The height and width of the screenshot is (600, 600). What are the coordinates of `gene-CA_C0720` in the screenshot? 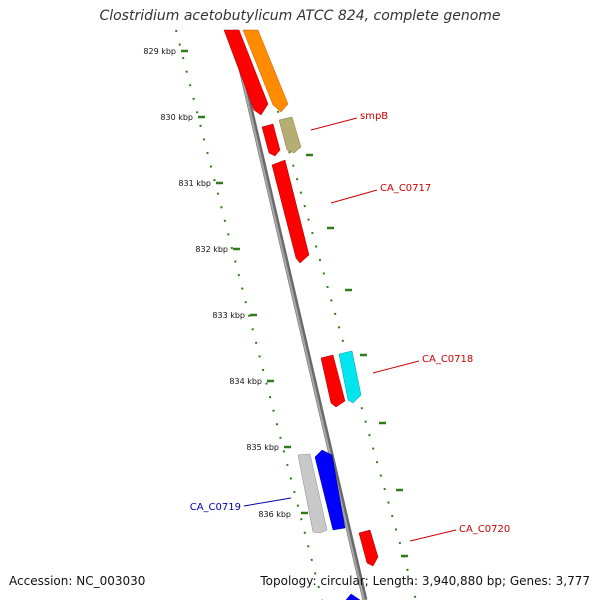 It's located at (368, 548).